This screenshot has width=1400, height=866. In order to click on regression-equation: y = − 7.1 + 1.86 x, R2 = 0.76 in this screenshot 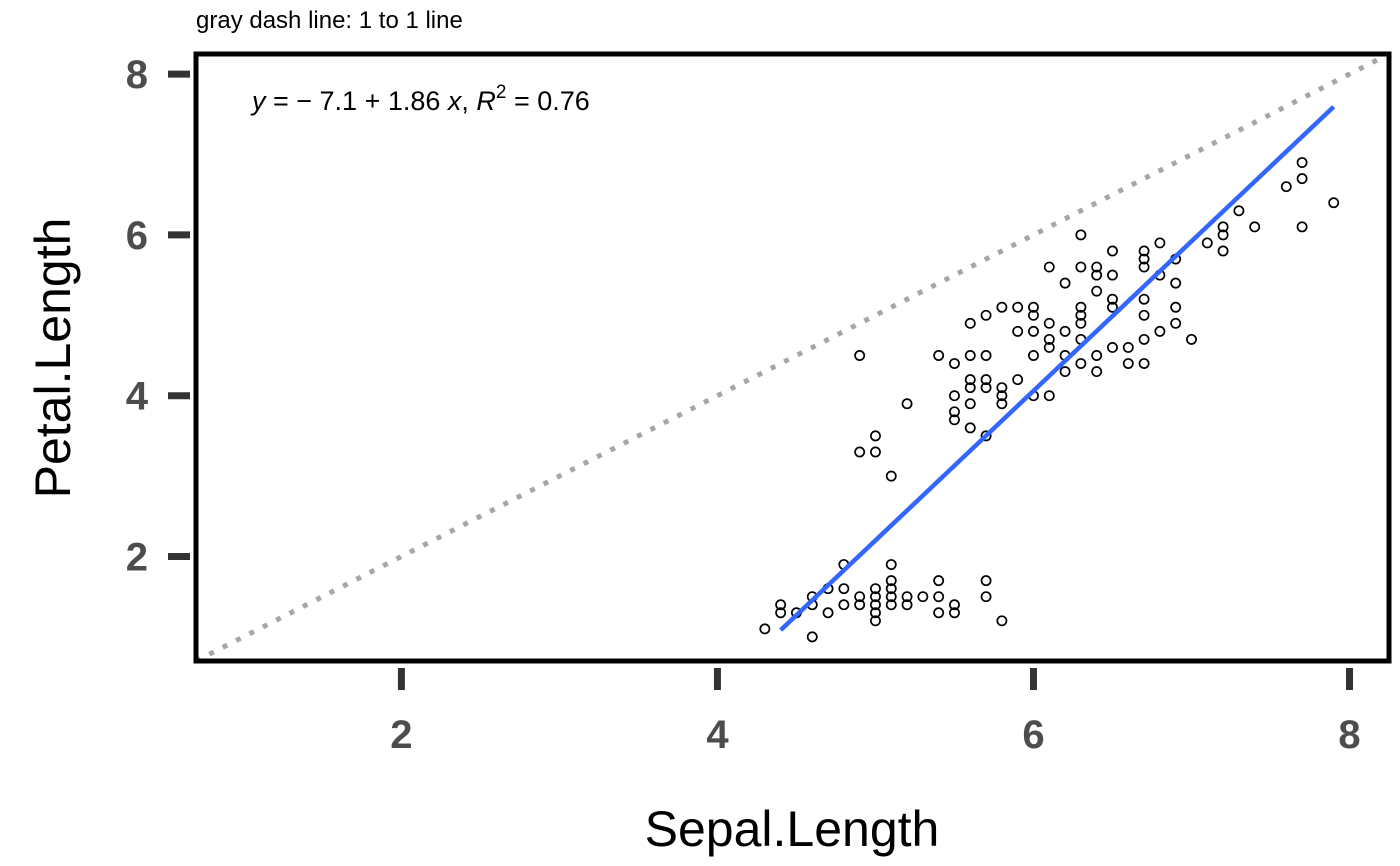, I will do `click(420, 99)`.